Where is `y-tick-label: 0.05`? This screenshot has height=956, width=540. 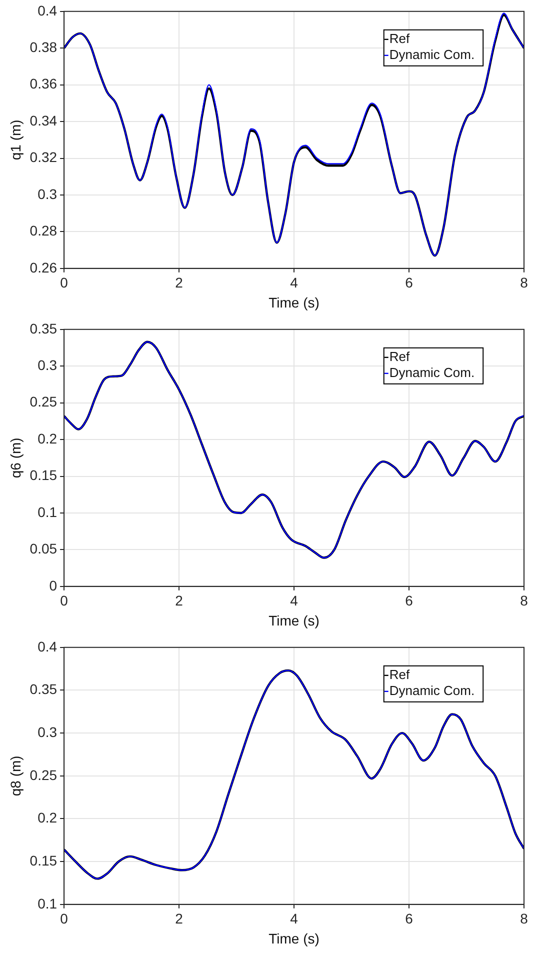 y-tick-label: 0.05 is located at coordinates (44, 548).